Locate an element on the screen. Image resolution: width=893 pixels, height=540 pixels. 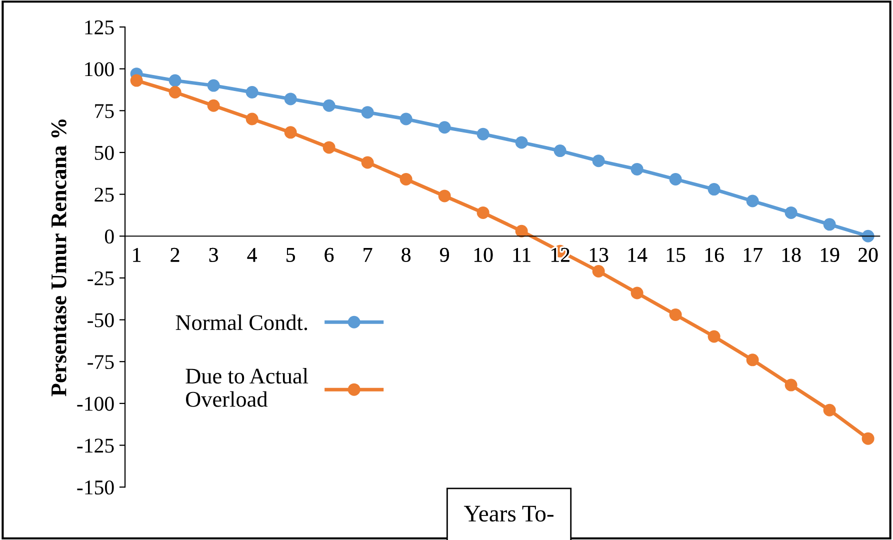
x-tick-label: 17 is located at coordinates (753, 255).